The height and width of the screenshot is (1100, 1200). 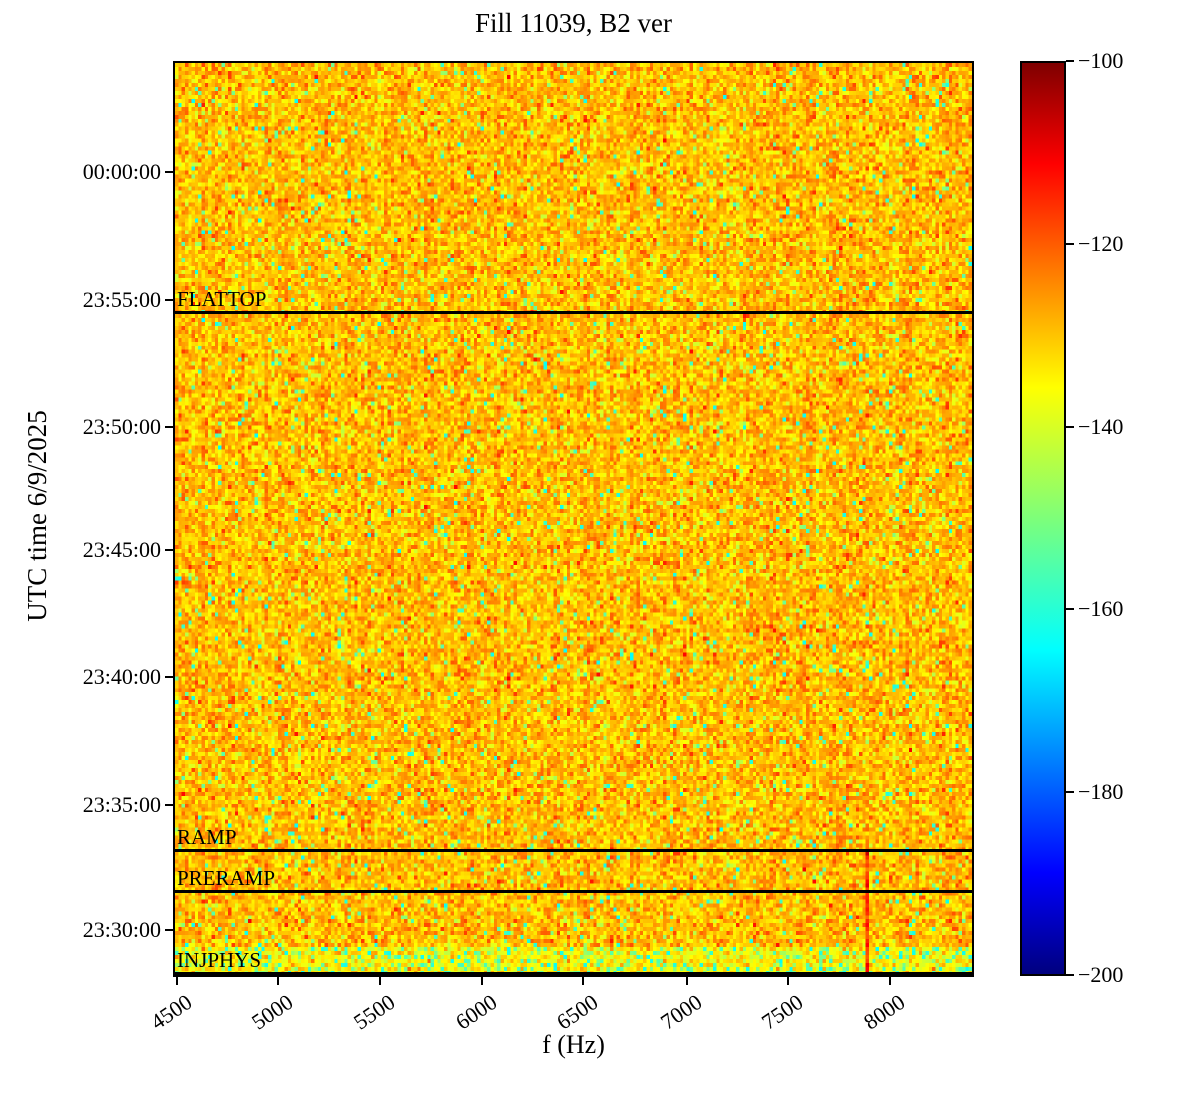 What do you see at coordinates (573, 313) in the screenshot?
I see `beam-mode-line-flattop` at bounding box center [573, 313].